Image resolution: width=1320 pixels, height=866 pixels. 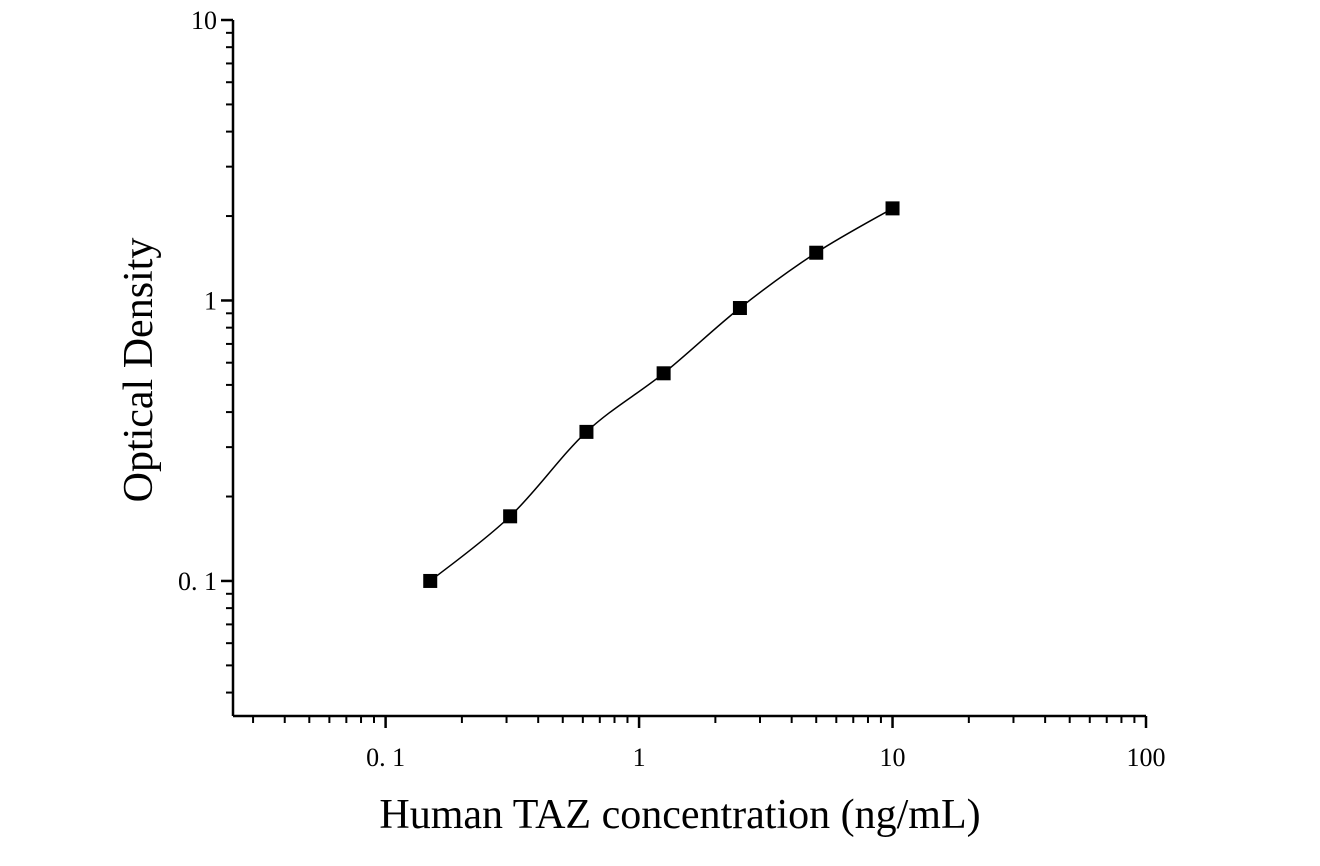 What do you see at coordinates (639, 757) in the screenshot?
I see `x-tick-label: 1` at bounding box center [639, 757].